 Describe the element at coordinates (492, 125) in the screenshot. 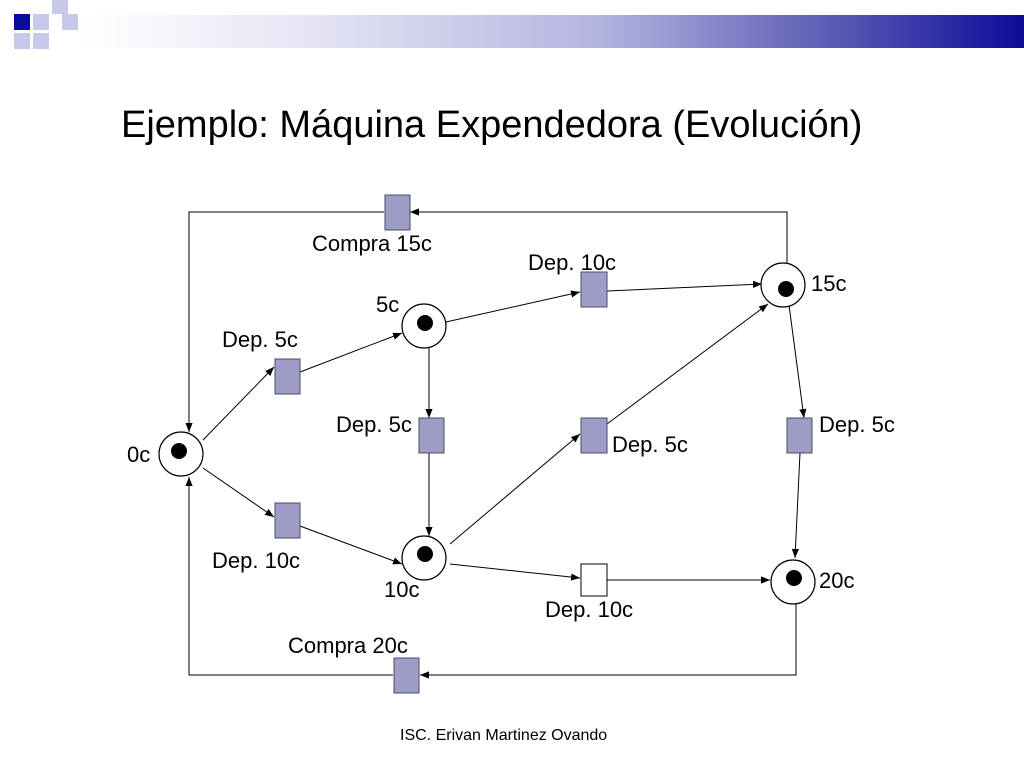

I see `slide-title: Ejemplo: Máquina Expendedora (Evolución)` at that location.